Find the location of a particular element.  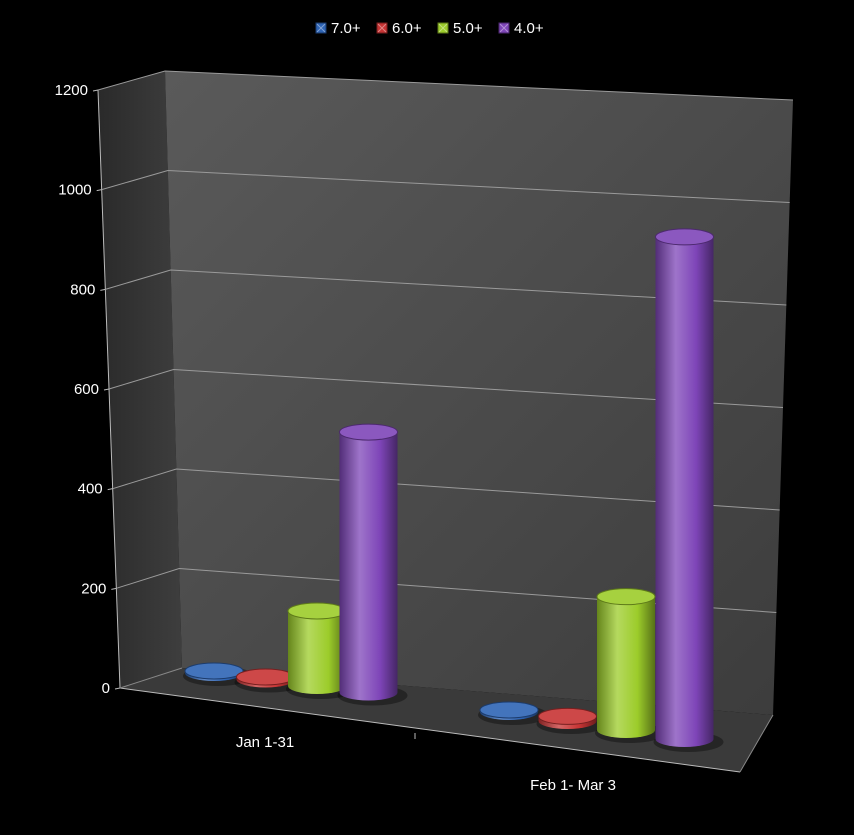

legend-label: 7.0+ is located at coordinates (346, 28).